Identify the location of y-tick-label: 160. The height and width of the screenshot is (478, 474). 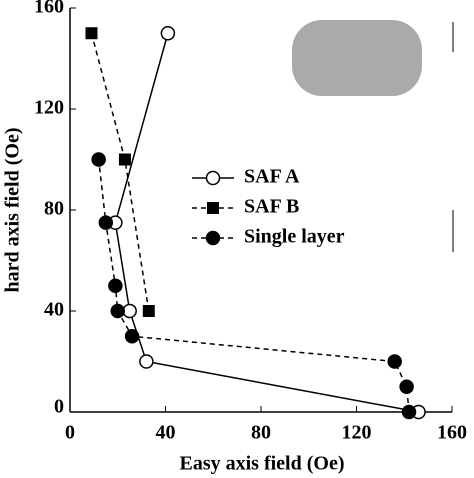
(49, 9).